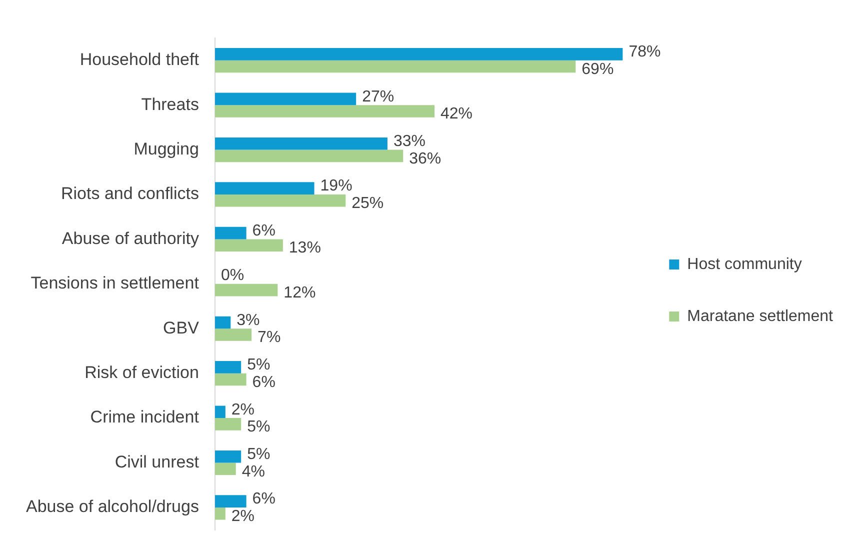 The height and width of the screenshot is (556, 851). I want to click on legend-label: Maratane settlement, so click(760, 316).